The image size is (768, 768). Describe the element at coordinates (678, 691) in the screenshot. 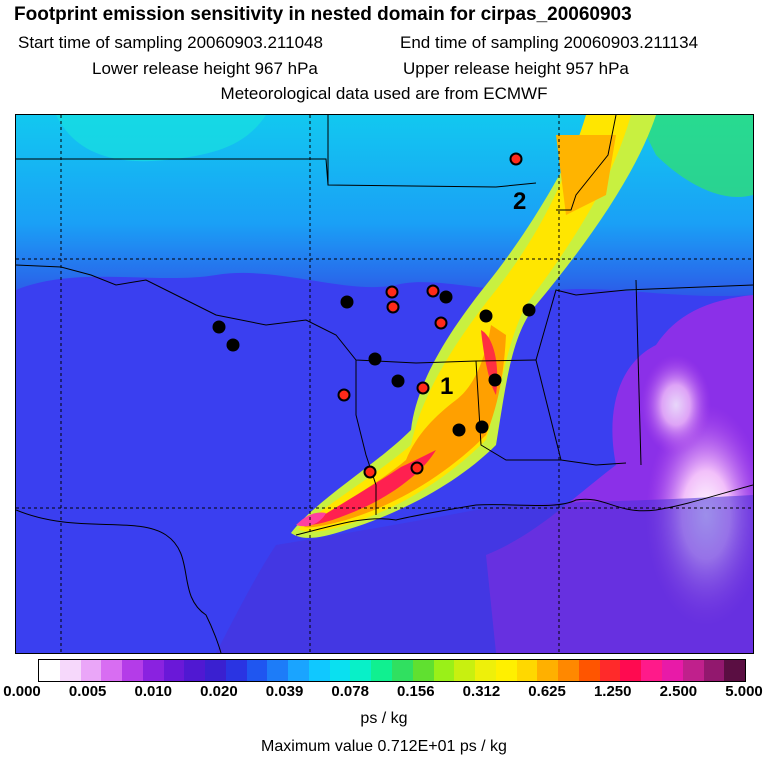

I see `colorbar-tick-label: 2.500` at that location.